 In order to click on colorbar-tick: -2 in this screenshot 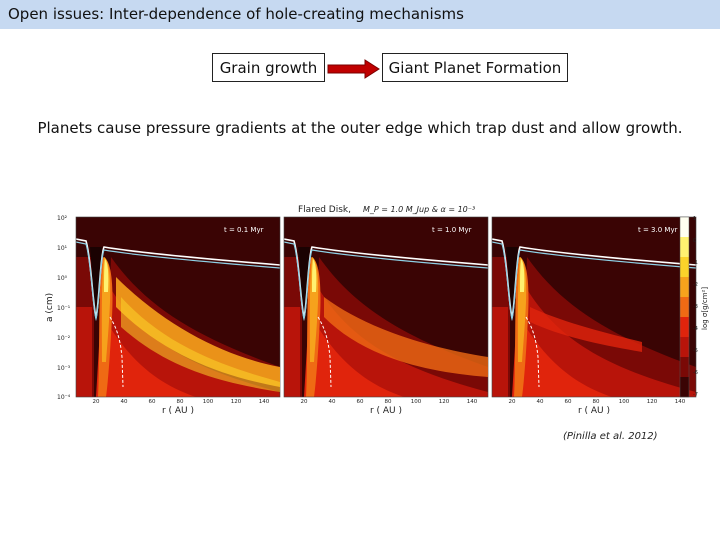, I will do `click(695, 285)`.